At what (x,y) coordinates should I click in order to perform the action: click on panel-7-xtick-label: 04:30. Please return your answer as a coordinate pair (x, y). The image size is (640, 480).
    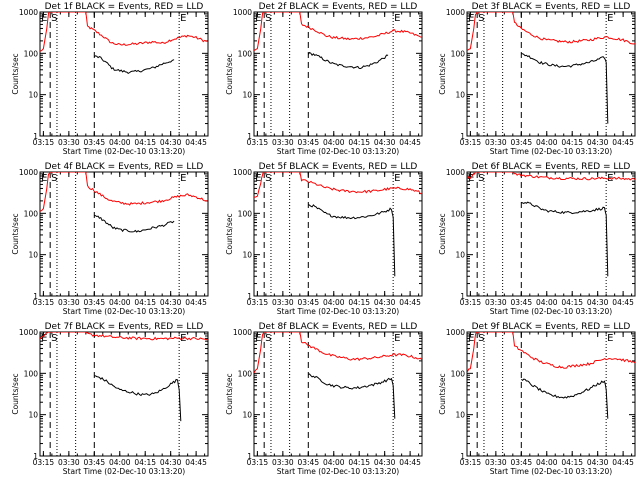
    Looking at the image, I should click on (171, 462).